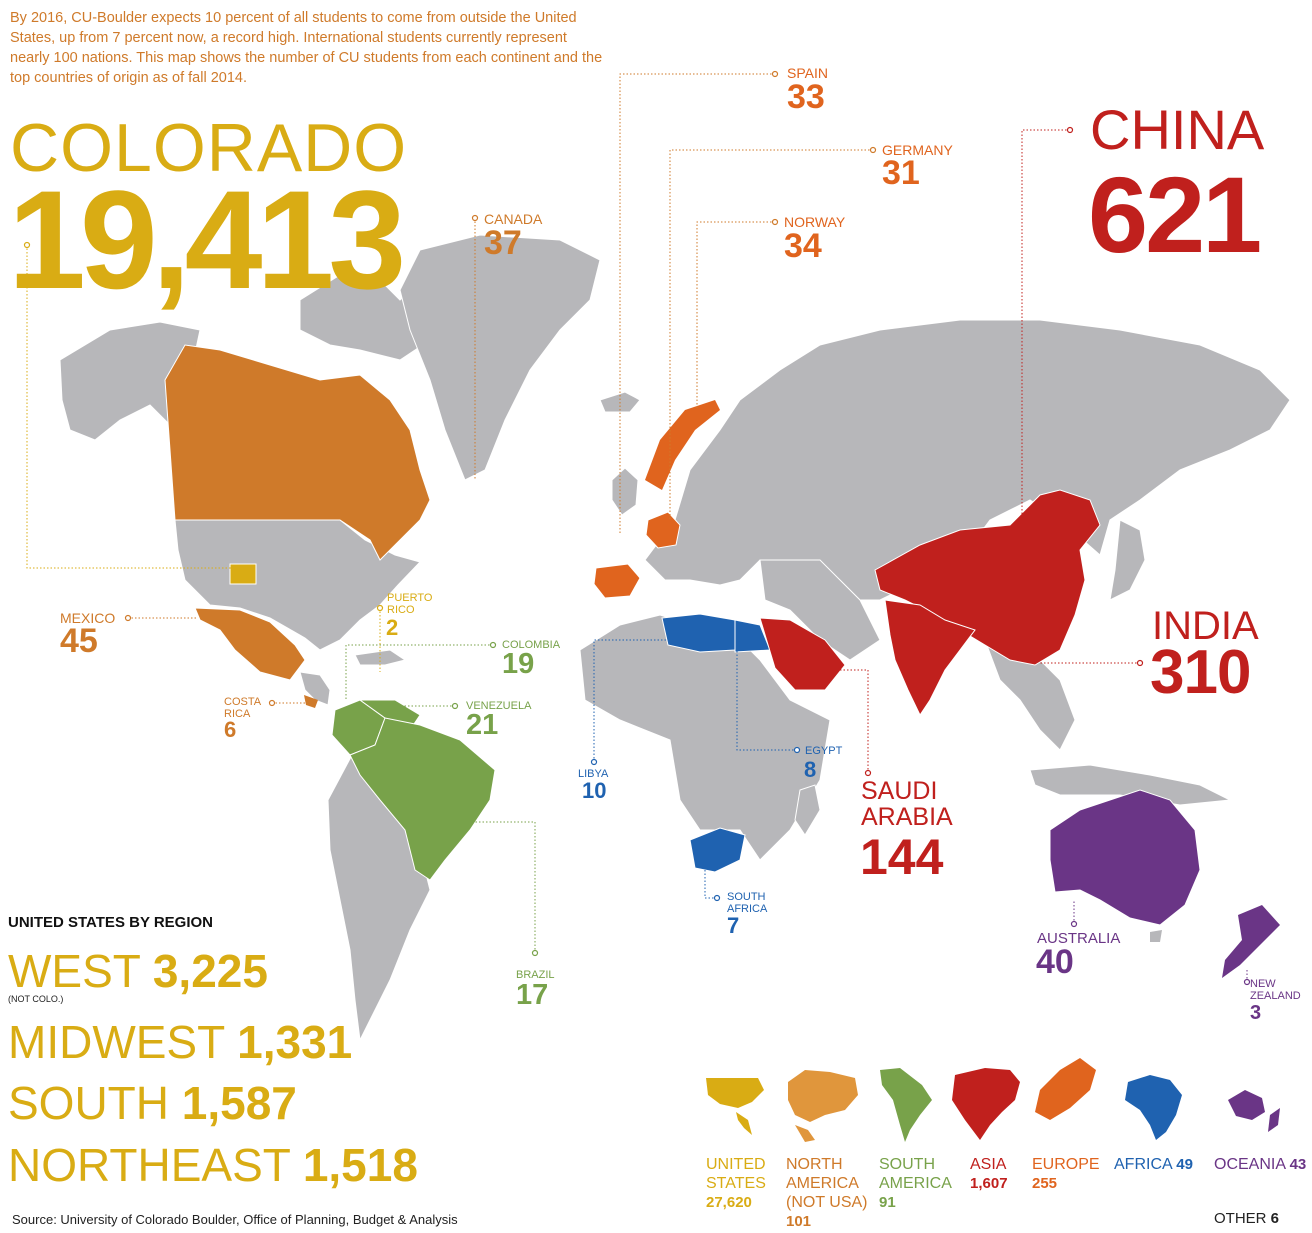 This screenshot has width=1312, height=1233. I want to click on colorado-shape, so click(243, 574).